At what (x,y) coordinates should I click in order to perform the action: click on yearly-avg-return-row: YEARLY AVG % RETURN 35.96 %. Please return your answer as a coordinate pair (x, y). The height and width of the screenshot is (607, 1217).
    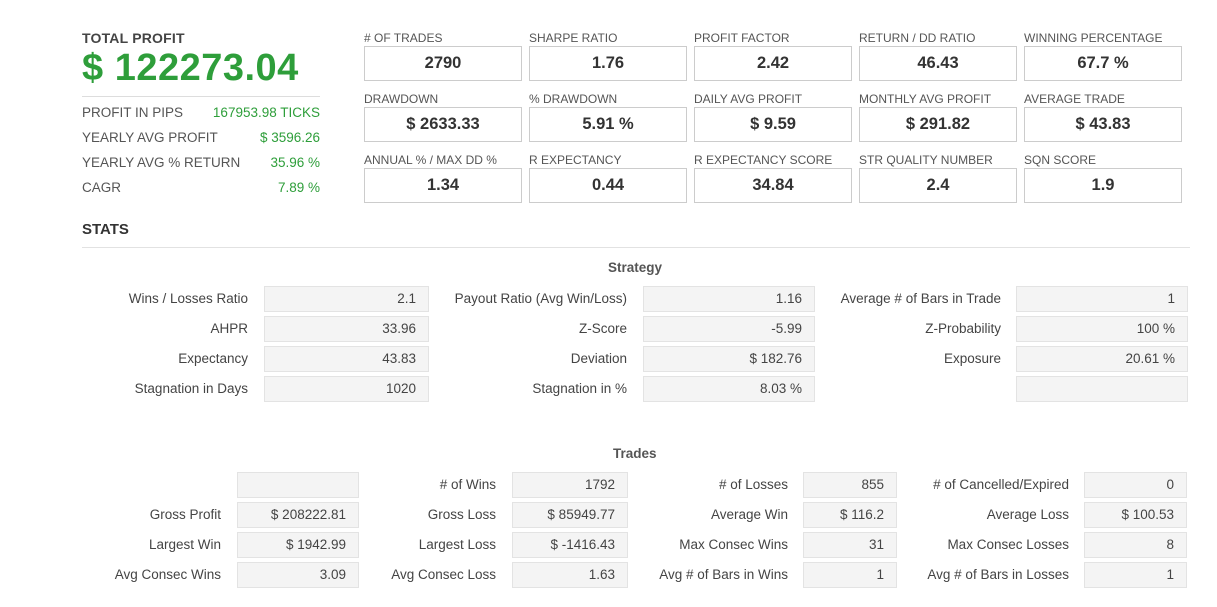
    Looking at the image, I should click on (201, 162).